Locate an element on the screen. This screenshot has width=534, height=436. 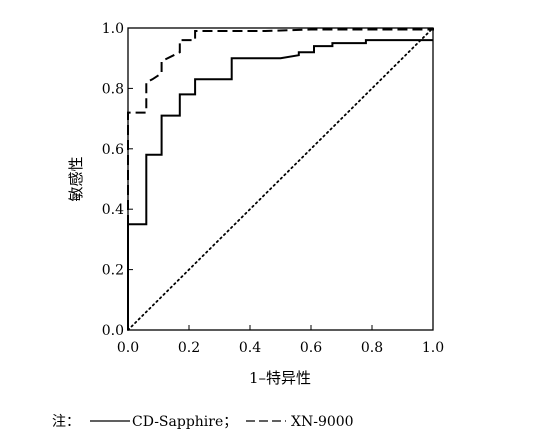
x-tick-label: 0.6 is located at coordinates (311, 348).